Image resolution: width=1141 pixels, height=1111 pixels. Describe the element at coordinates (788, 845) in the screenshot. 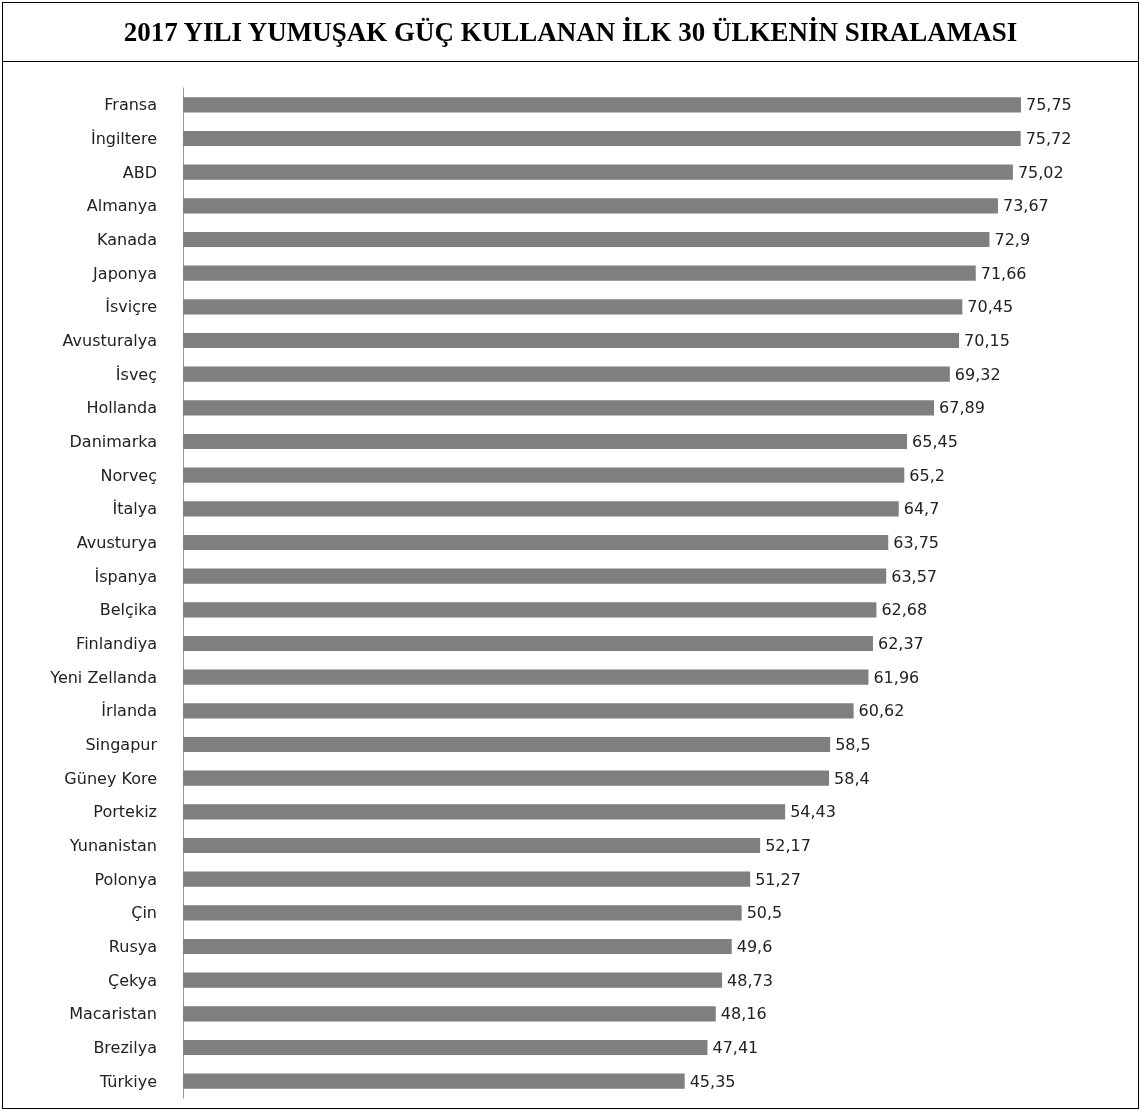

I see `data-label: 52,17` at that location.